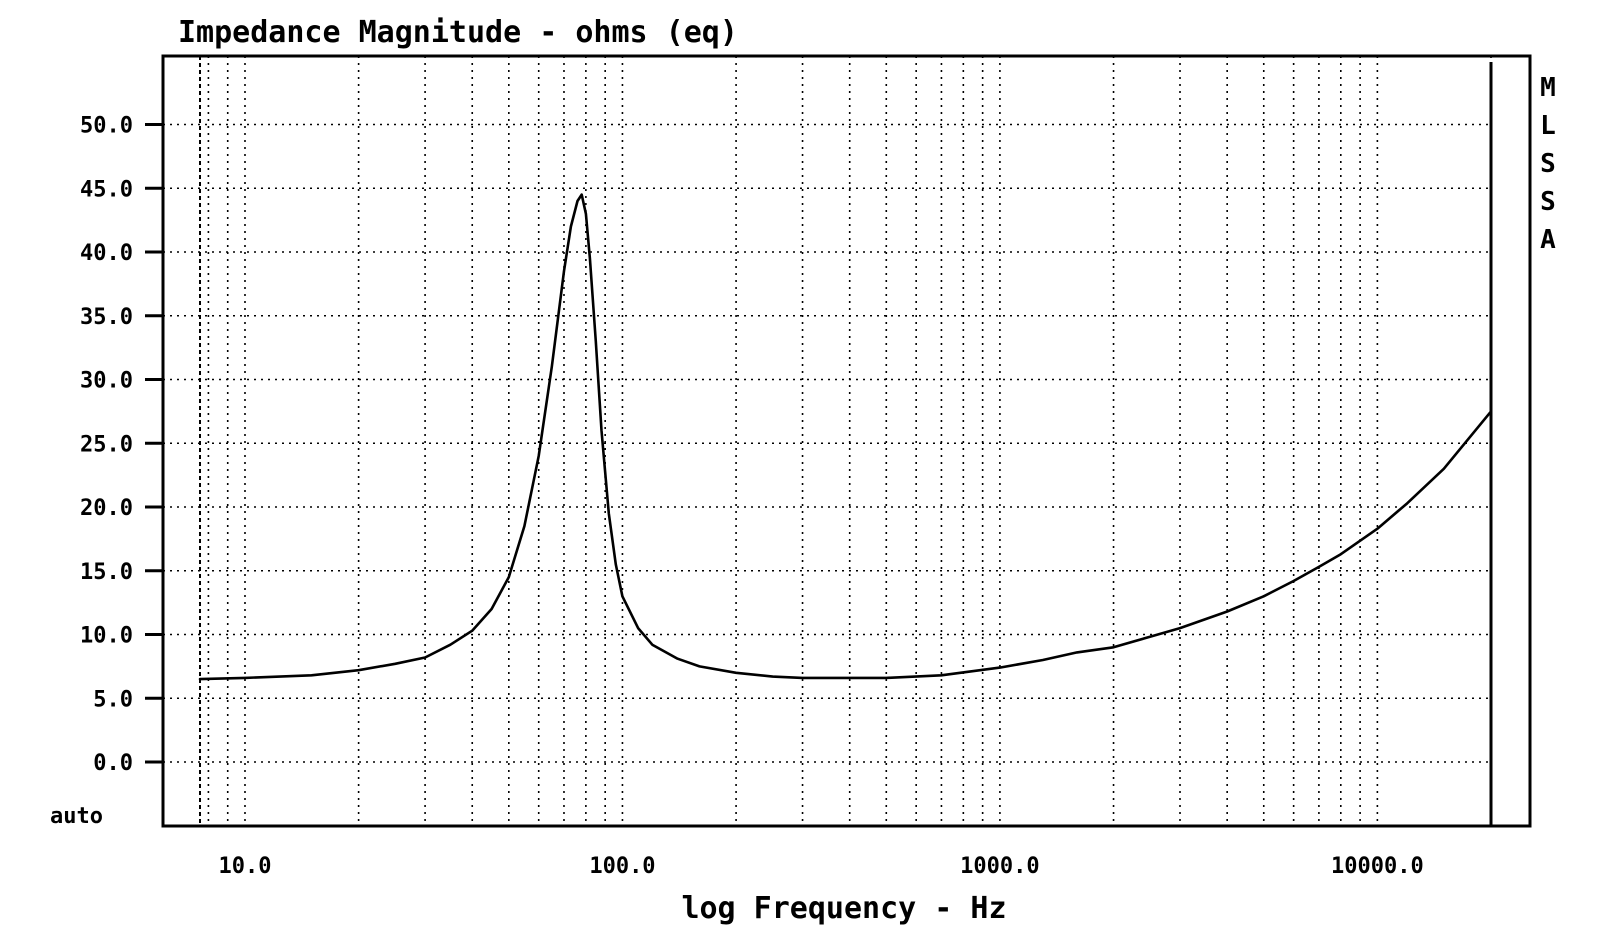  I want to click on chart-title: Impedance Magnitude - ohms (eq), so click(458, 32).